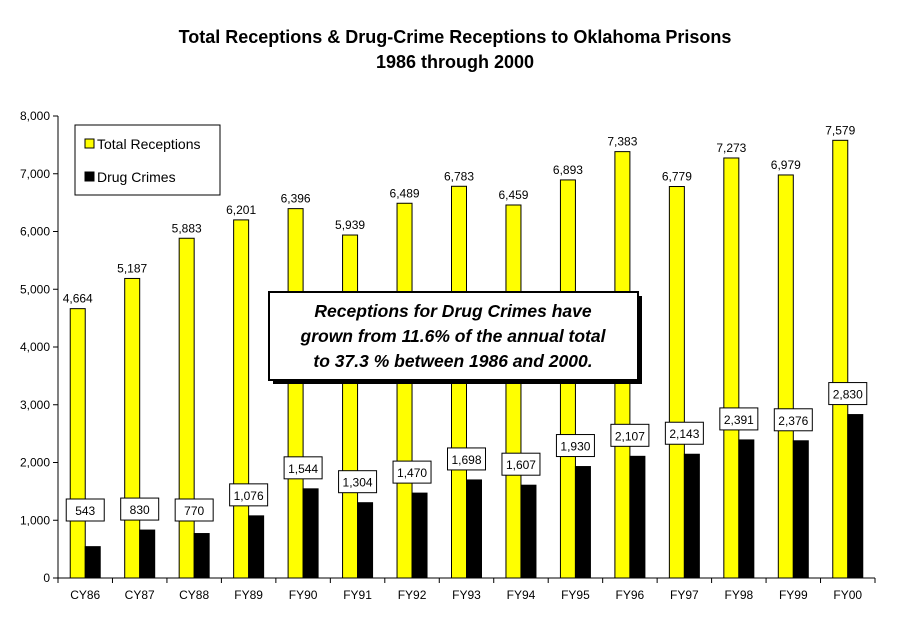 The width and height of the screenshot is (911, 623). Describe the element at coordinates (78, 299) in the screenshot. I see `data-label-total-receptions: 4,664` at that location.